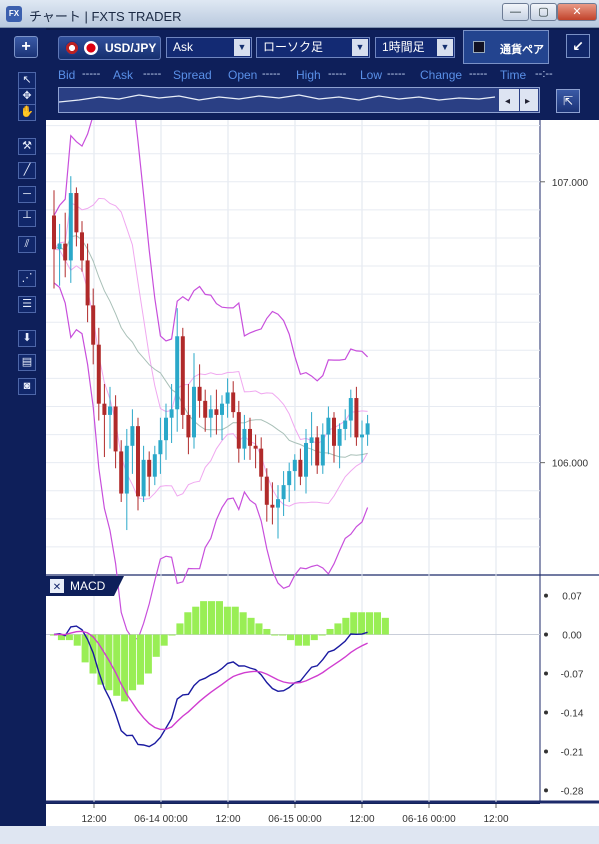  I want to click on macd-tab: ✕ MACD, so click(88, 586).